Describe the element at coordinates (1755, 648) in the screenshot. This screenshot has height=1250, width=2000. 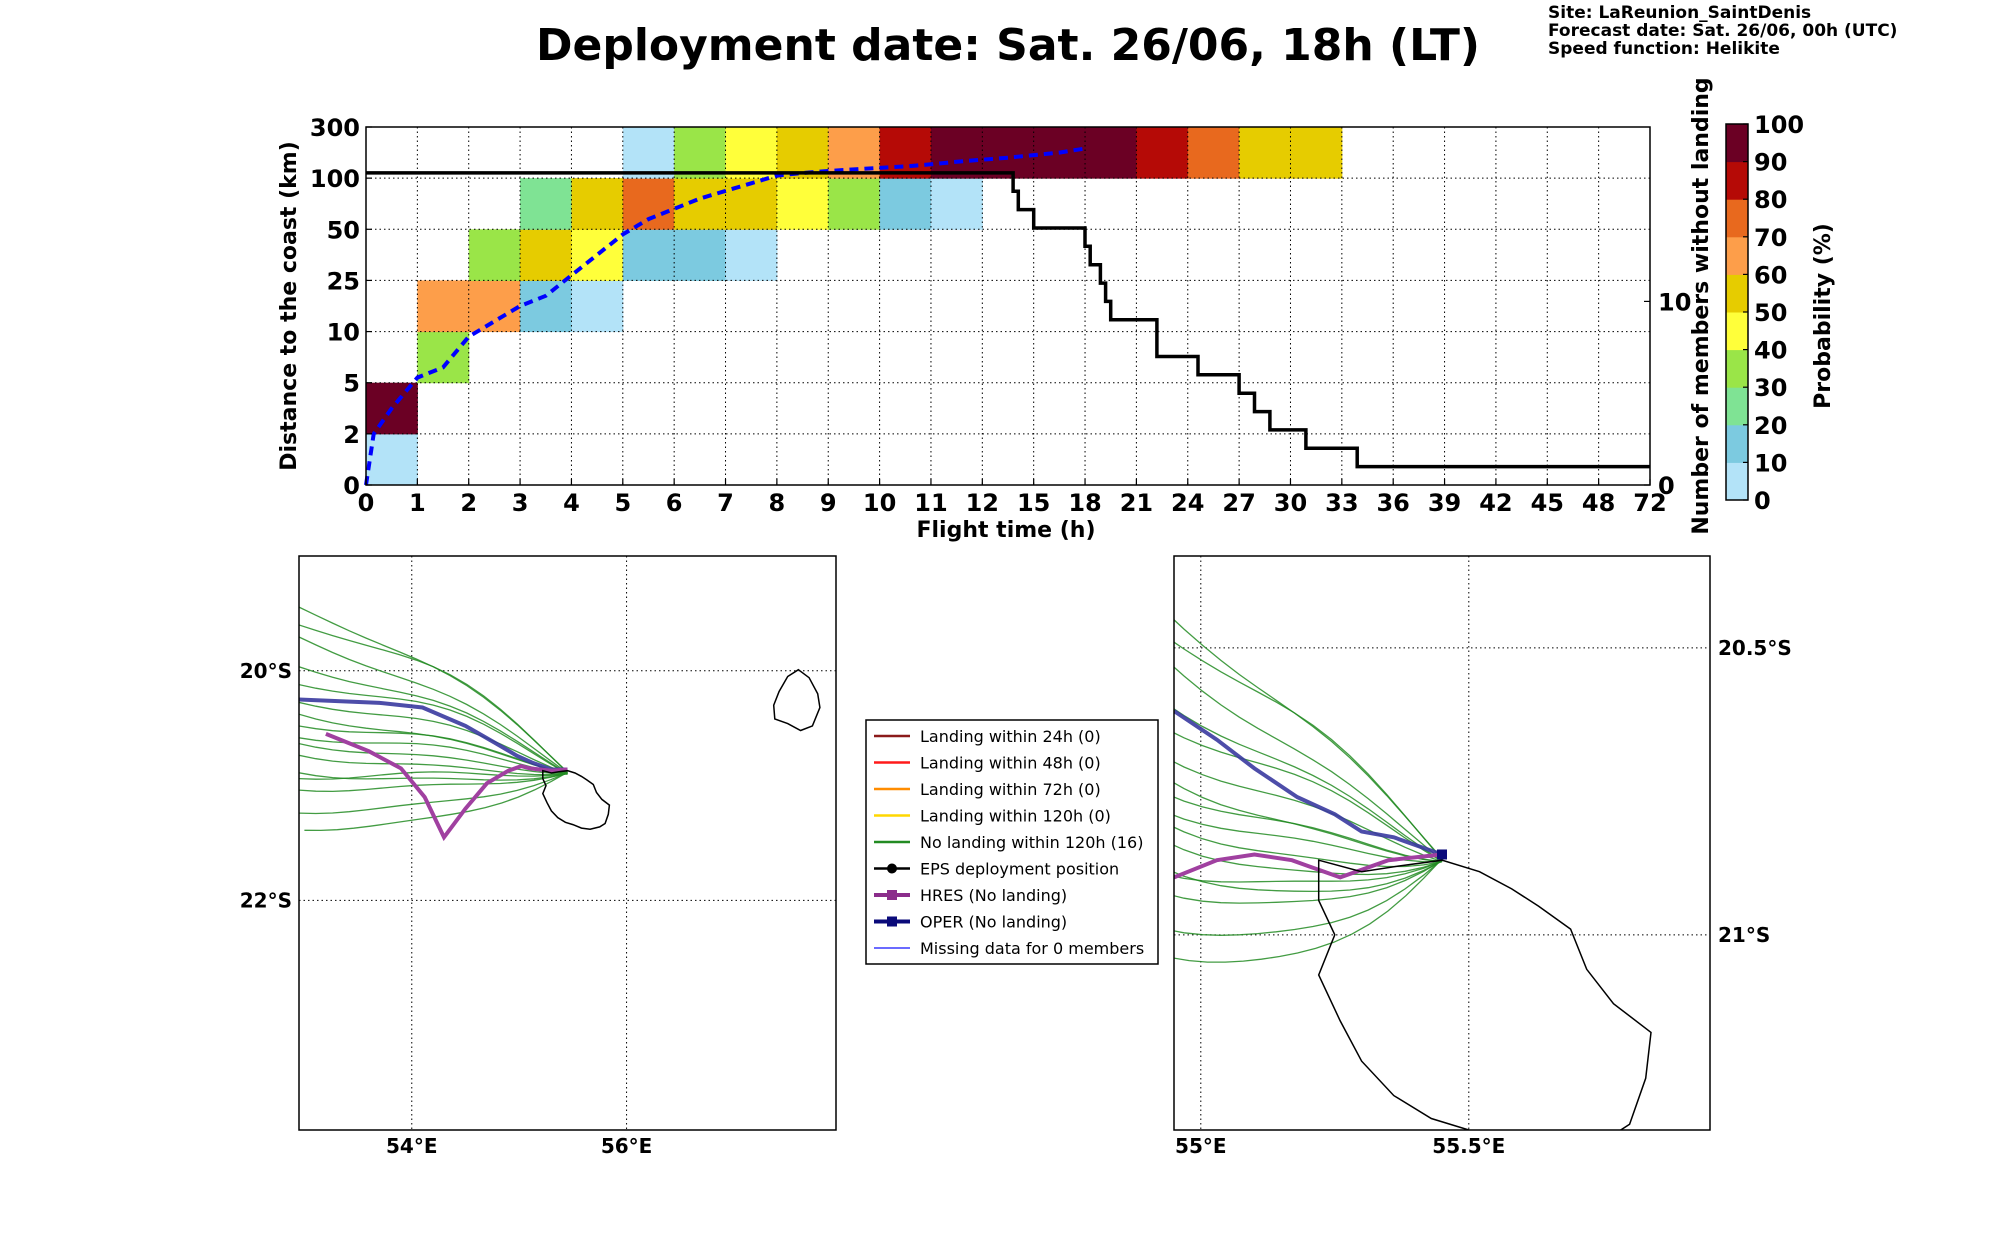
I see `map-lat-label: 20.5°S` at that location.